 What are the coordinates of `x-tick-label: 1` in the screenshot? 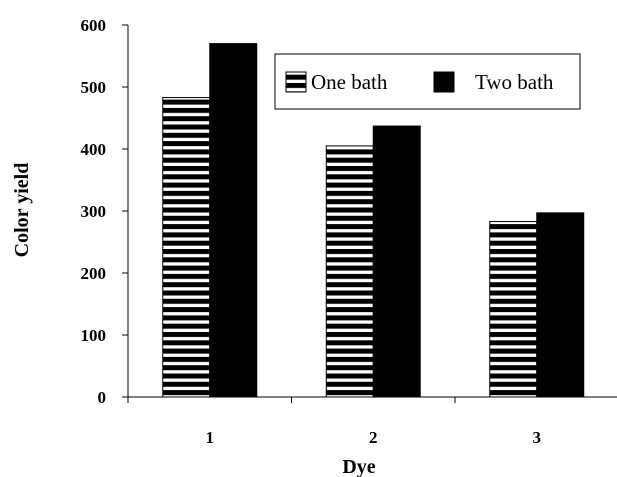 It's located at (210, 437).